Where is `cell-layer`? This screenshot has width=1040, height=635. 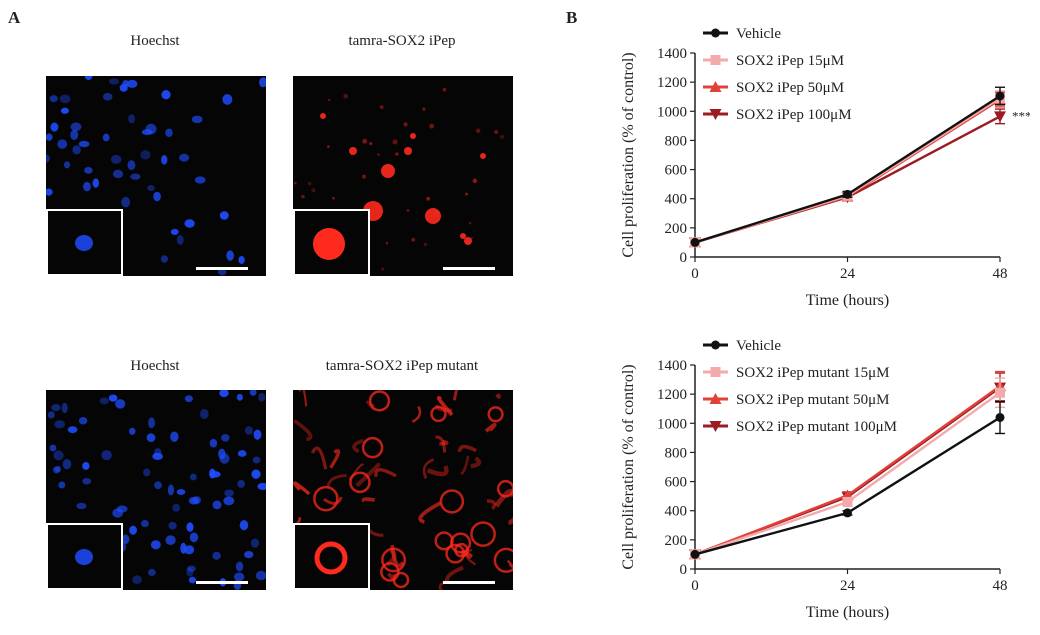 cell-layer is located at coordinates (156, 490).